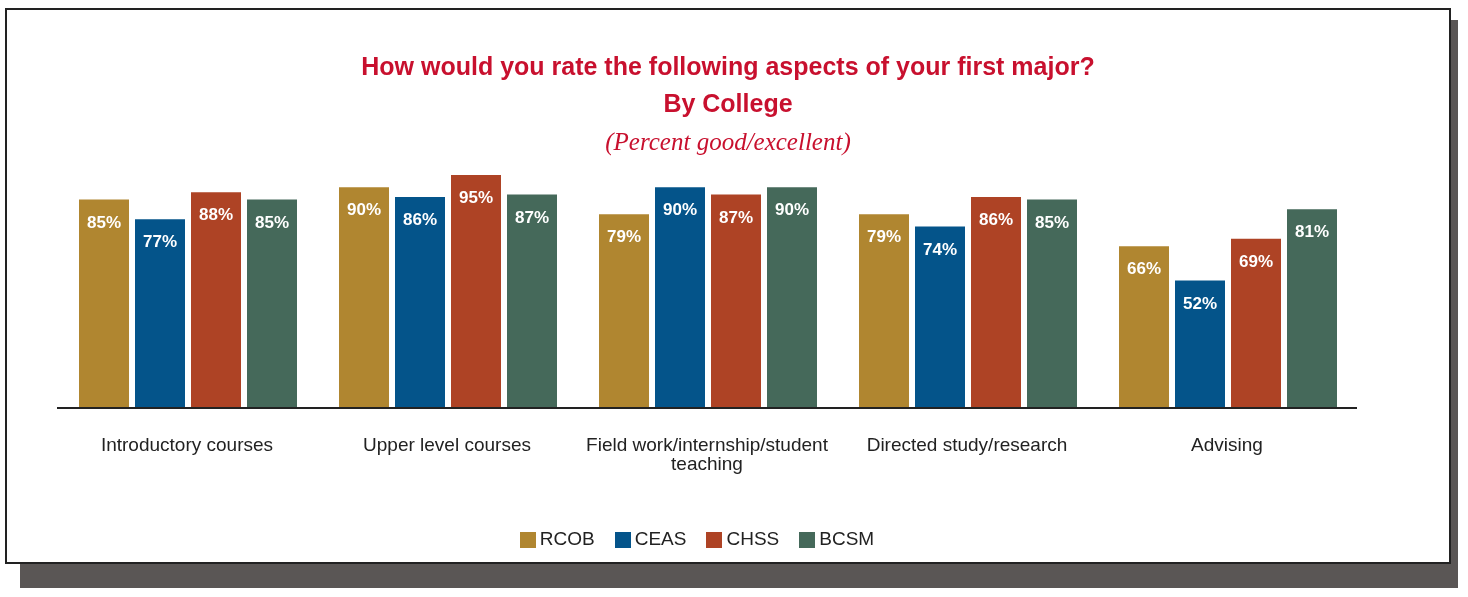 This screenshot has height=597, width=1468. Describe the element at coordinates (160, 242) in the screenshot. I see `data-label: 77%` at that location.